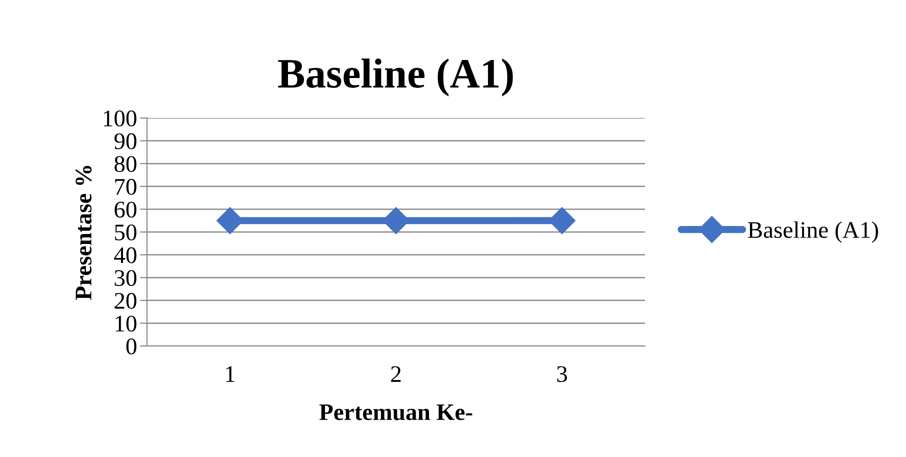 Image resolution: width=906 pixels, height=457 pixels. I want to click on x-tick-label: 1, so click(230, 374).